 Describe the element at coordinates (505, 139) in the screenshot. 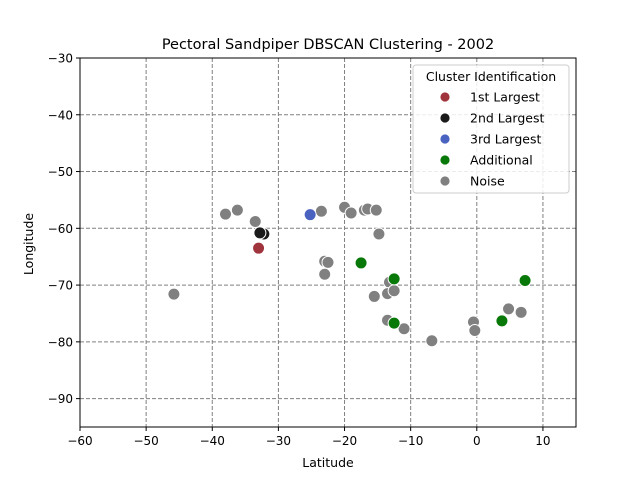

I see `legend-label-3rd-largest: 3rd Largest` at that location.